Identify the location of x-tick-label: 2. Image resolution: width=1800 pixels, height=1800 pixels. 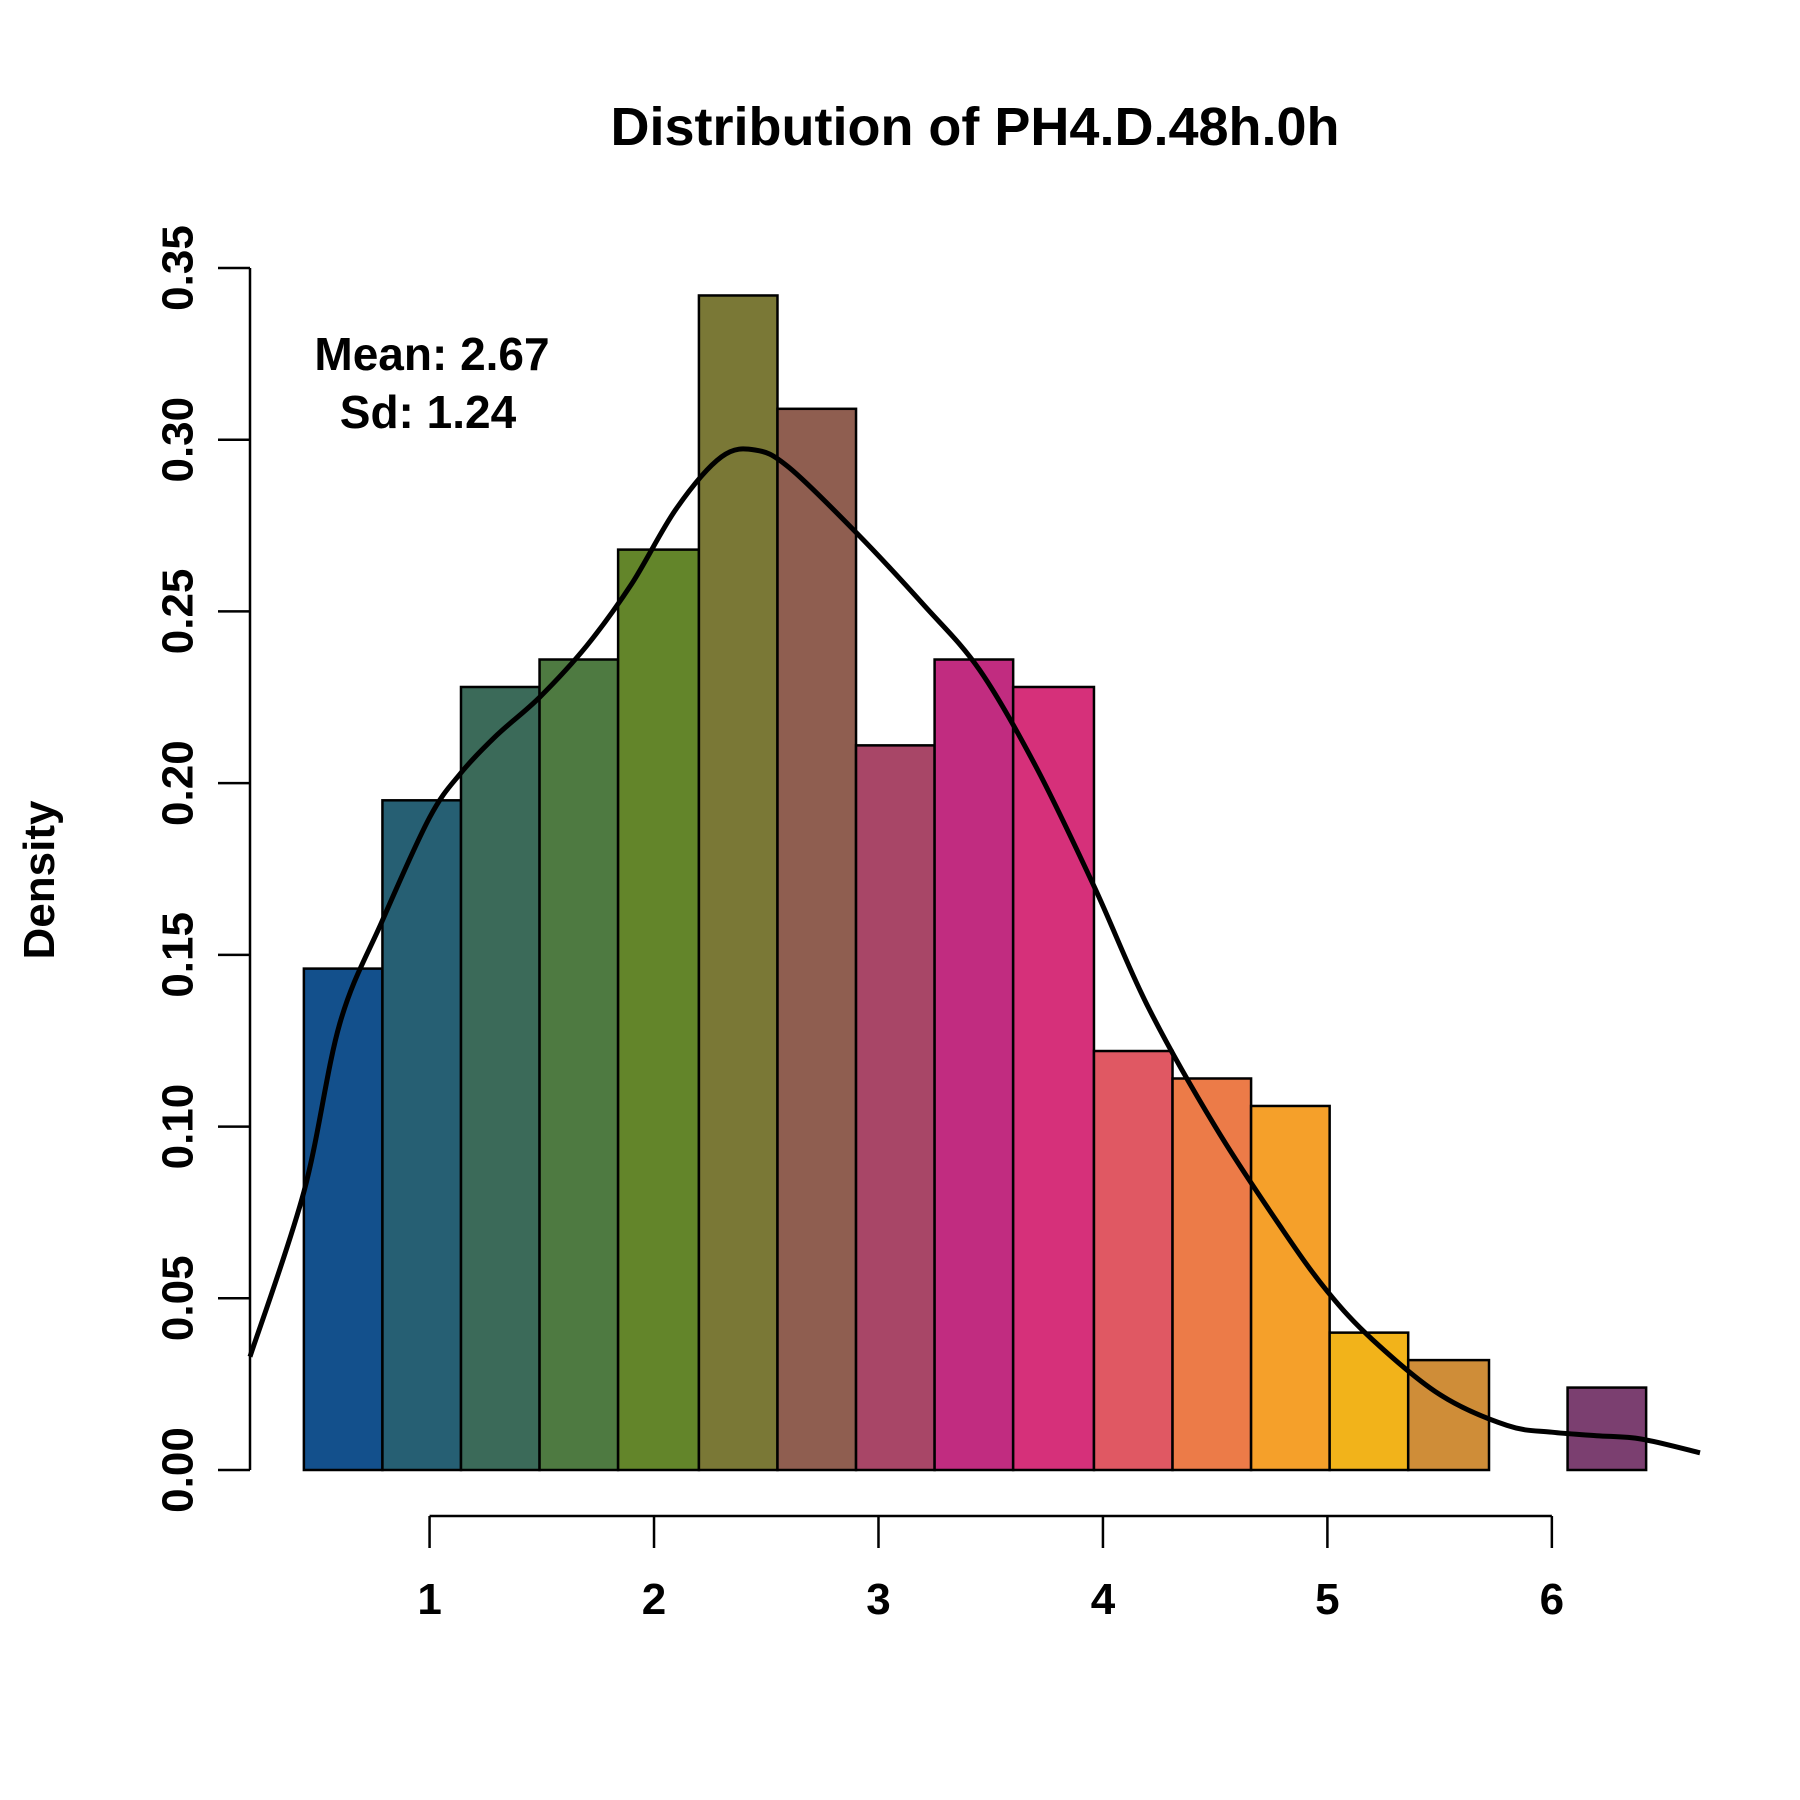
(654, 1599).